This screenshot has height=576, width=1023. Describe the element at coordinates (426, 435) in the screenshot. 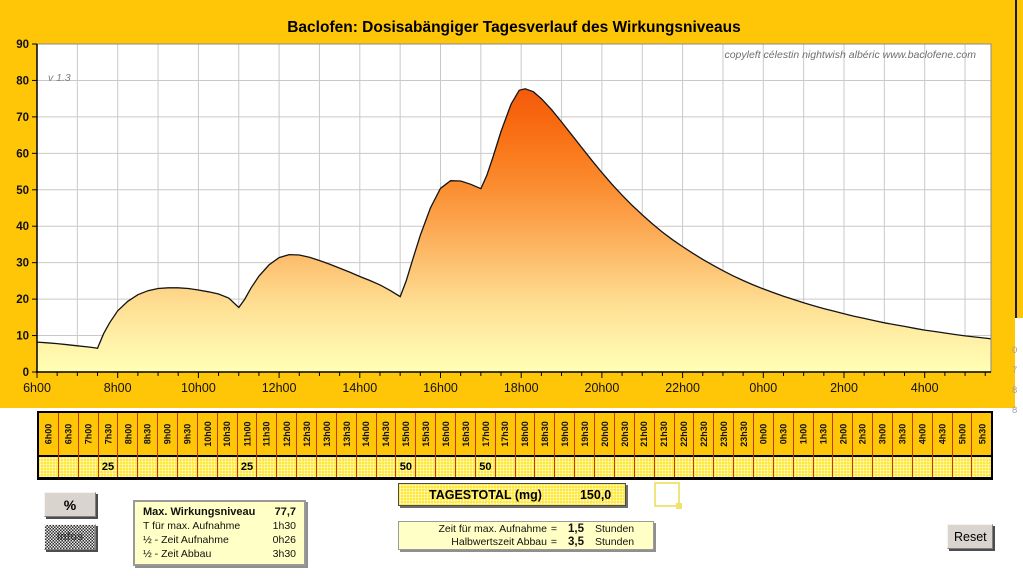

I see `time-slot-header: 15h30` at that location.